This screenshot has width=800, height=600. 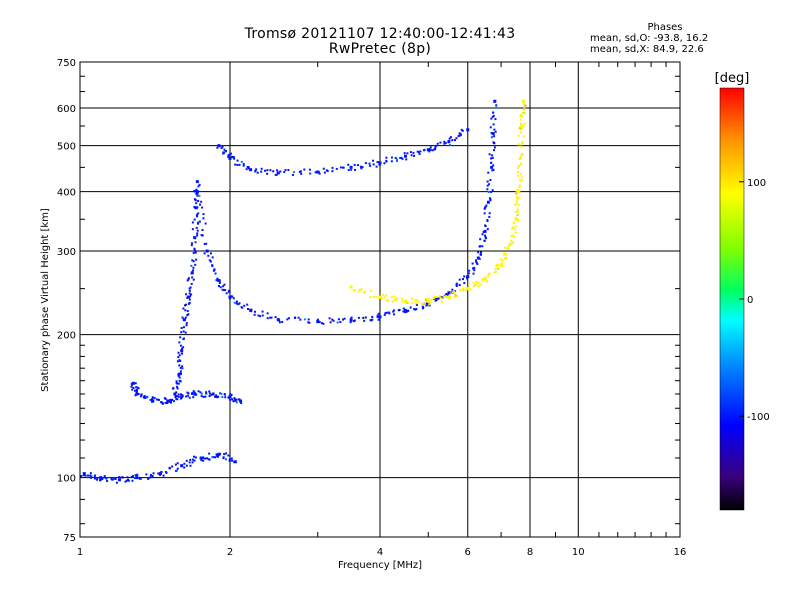 What do you see at coordinates (343, 152) in the screenshot?
I see `echo-trace` at bounding box center [343, 152].